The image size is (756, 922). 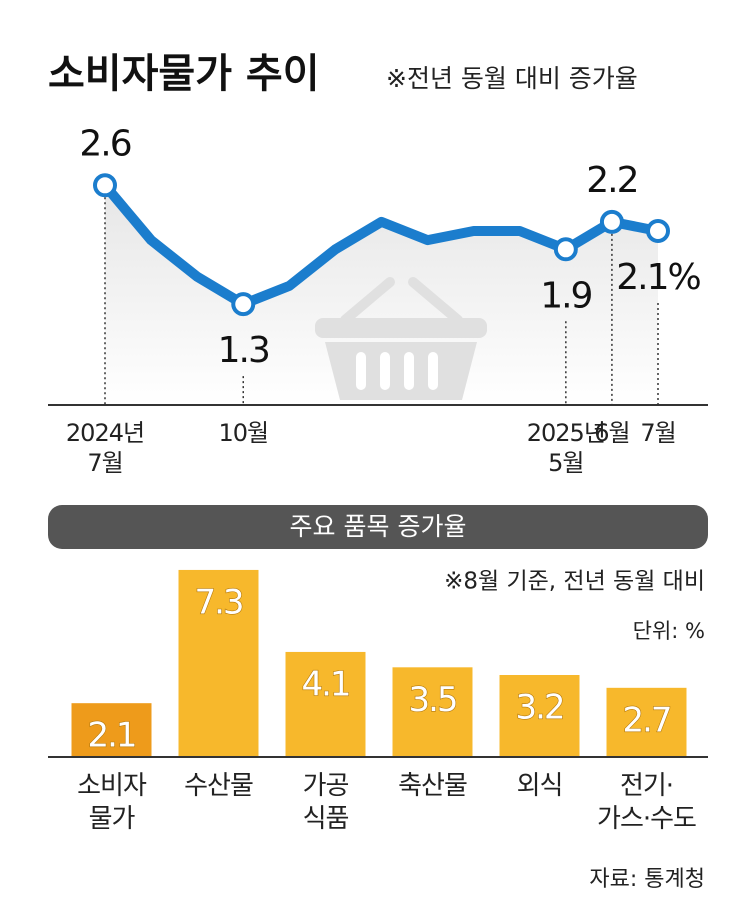 What do you see at coordinates (105, 448) in the screenshot?
I see `x-tick-label: 2024년 7월` at bounding box center [105, 448].